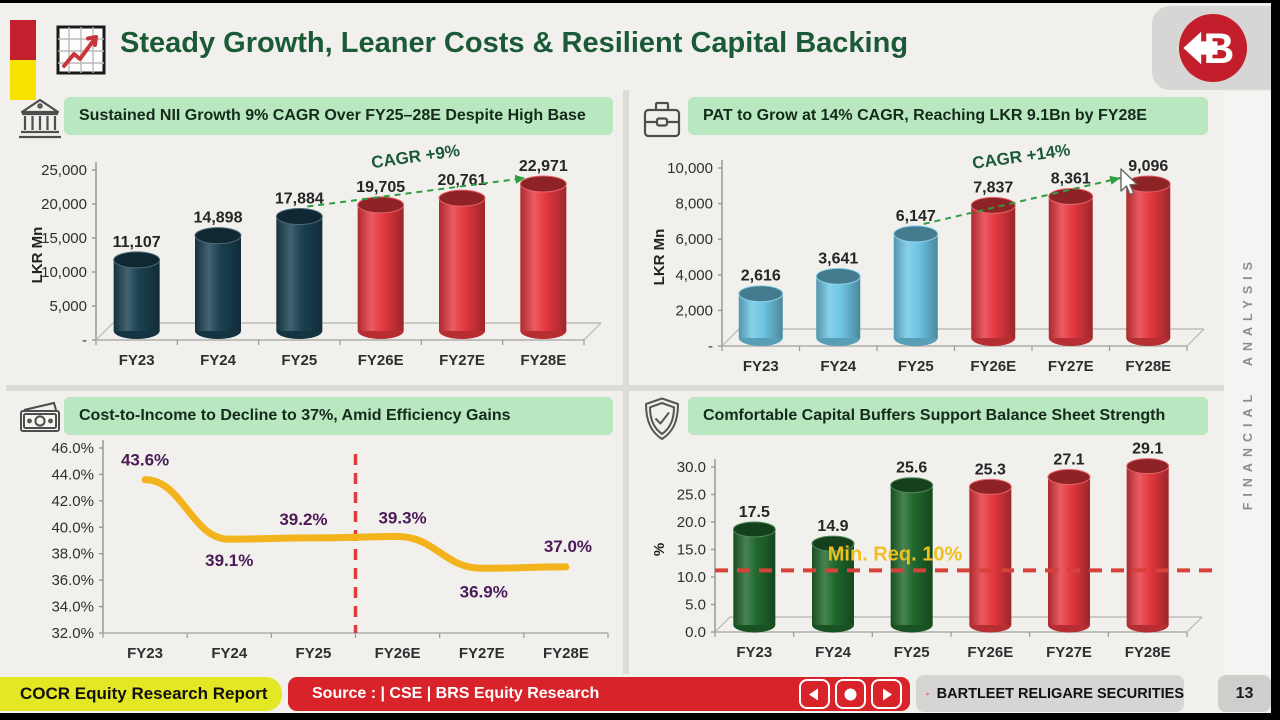 The height and width of the screenshot is (720, 1280). What do you see at coordinates (64, 170) in the screenshot?
I see `svg-text: 25,000` at bounding box center [64, 170].